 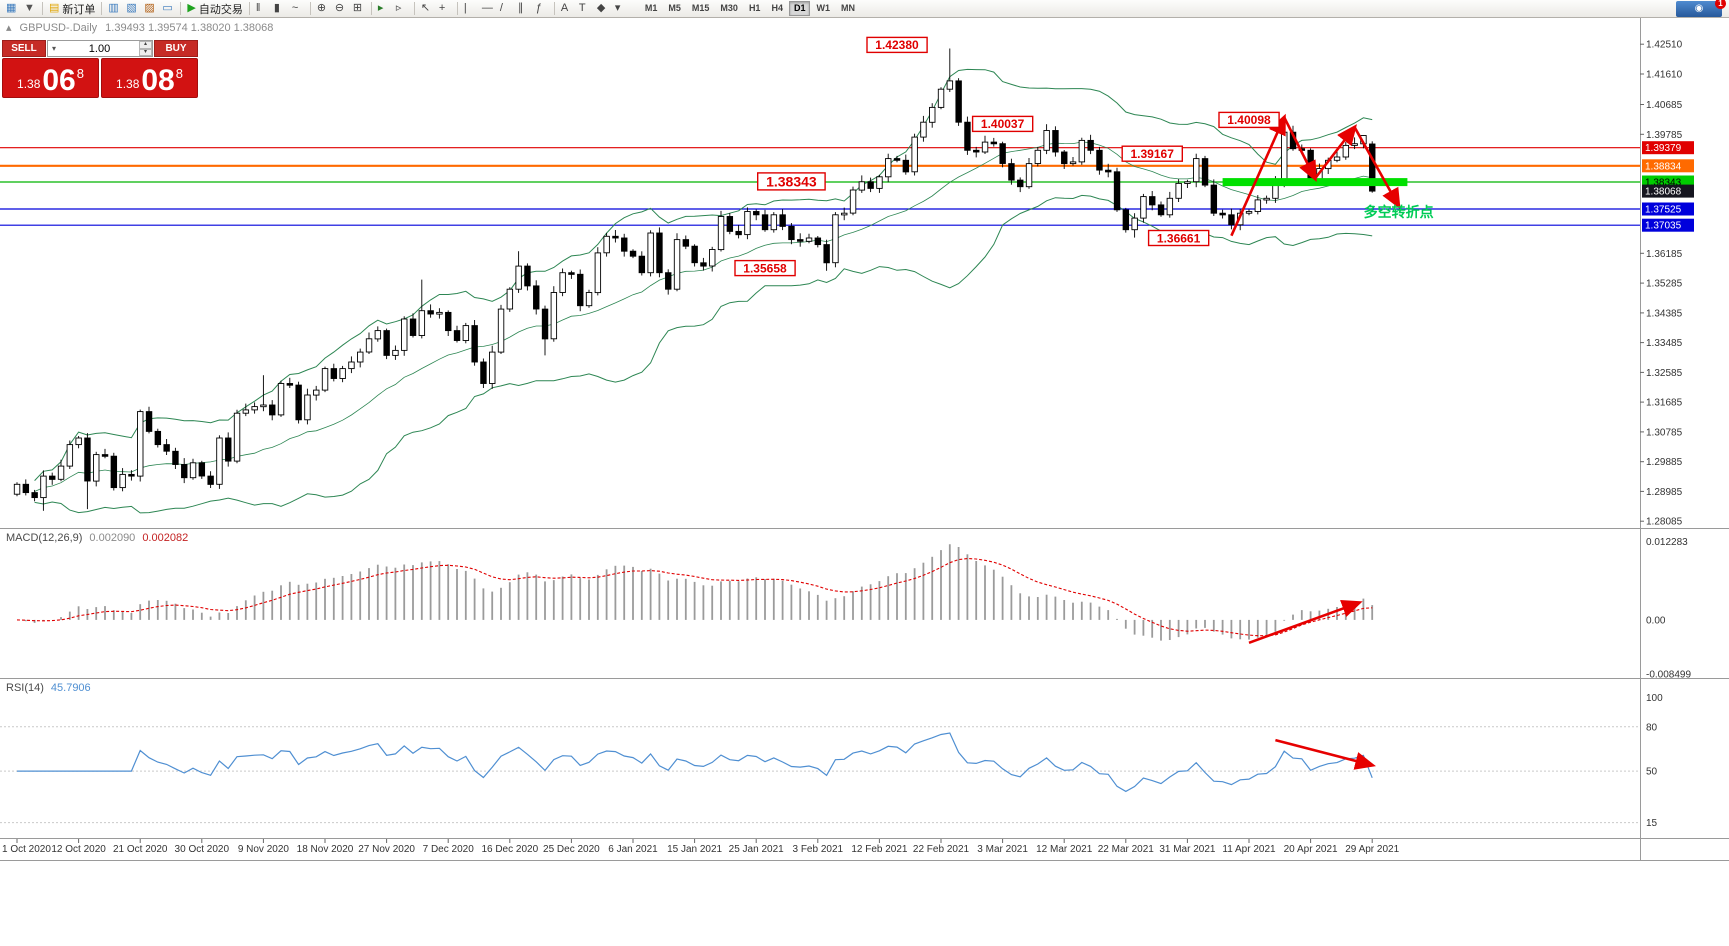 I want to click on svg-text: 1.38343, so click(x=1663, y=183).